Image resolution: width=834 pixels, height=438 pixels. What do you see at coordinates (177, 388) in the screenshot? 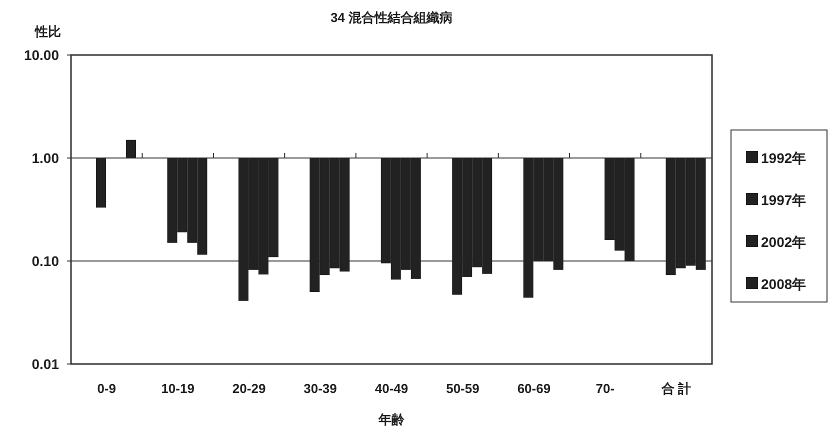
I see `x-tick-label: 10-19` at bounding box center [177, 388].